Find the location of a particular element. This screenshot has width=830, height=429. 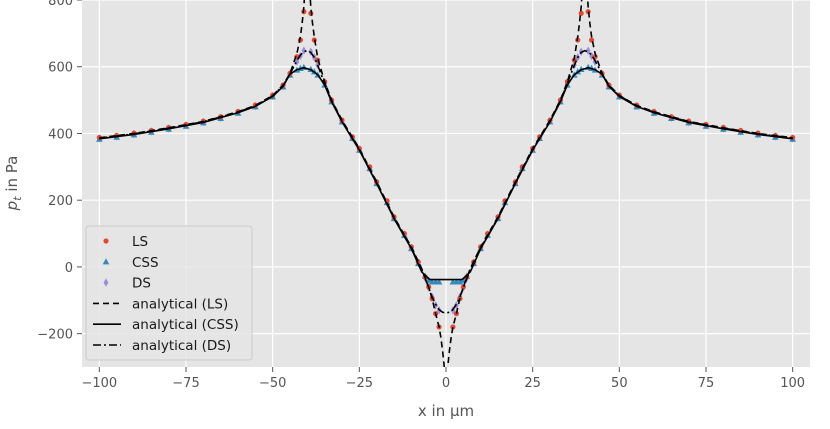

y-axis-label-main: p is located at coordinates (12, 206).